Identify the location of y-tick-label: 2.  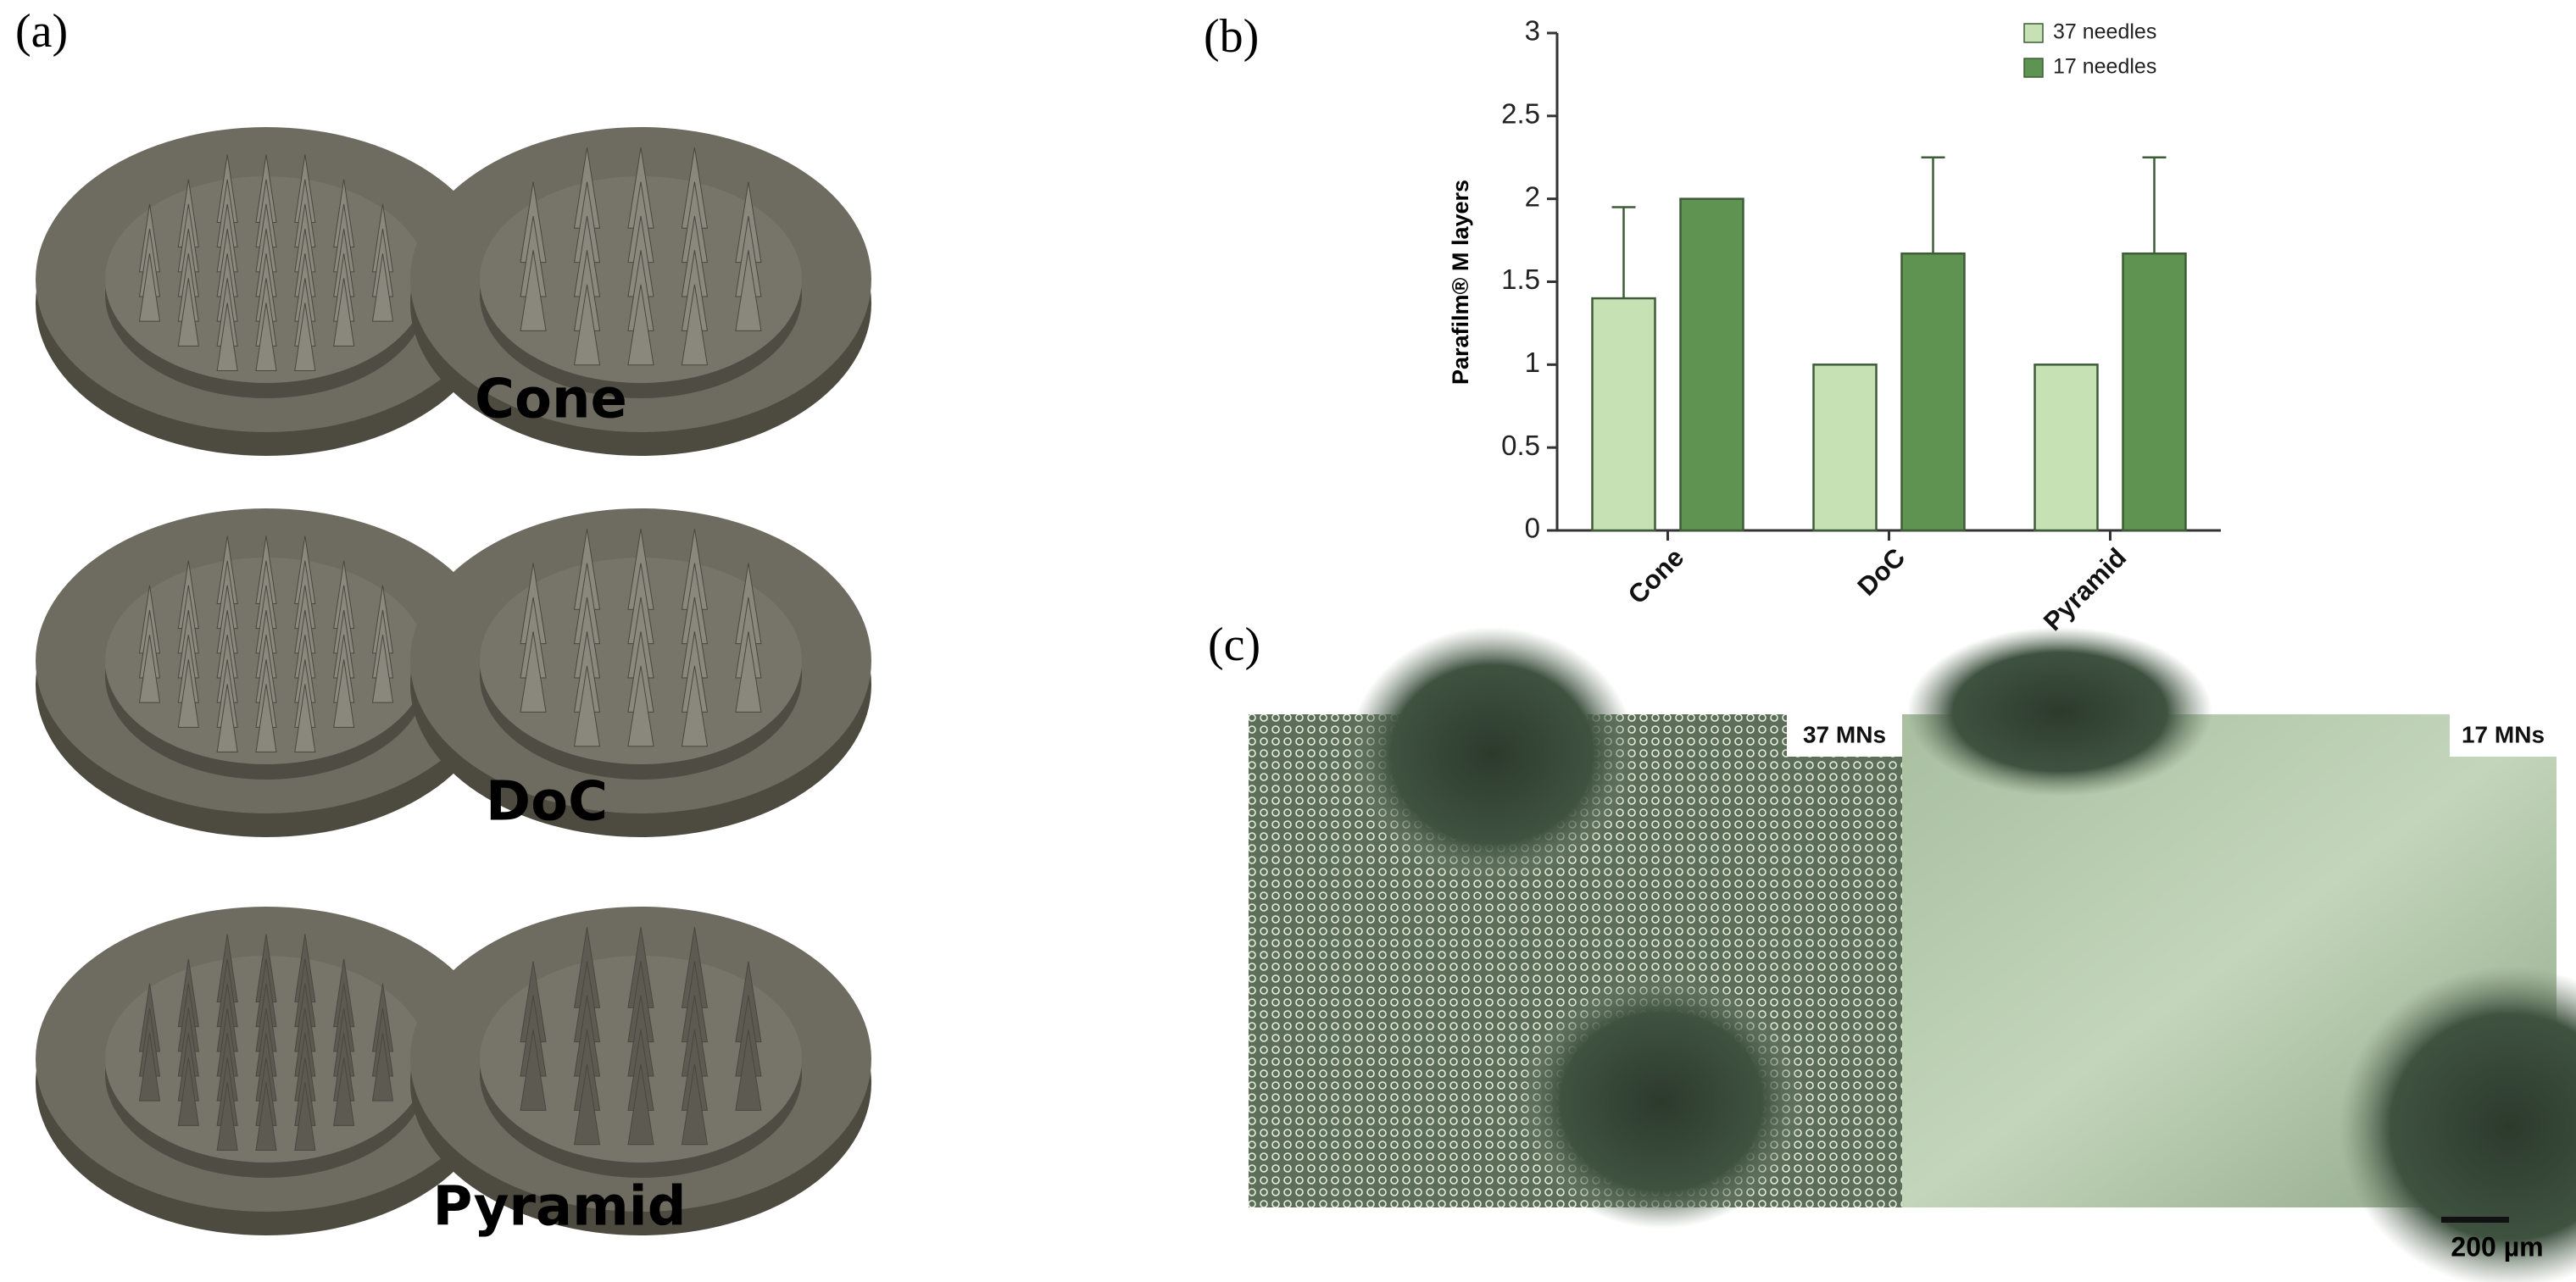
(1532, 196).